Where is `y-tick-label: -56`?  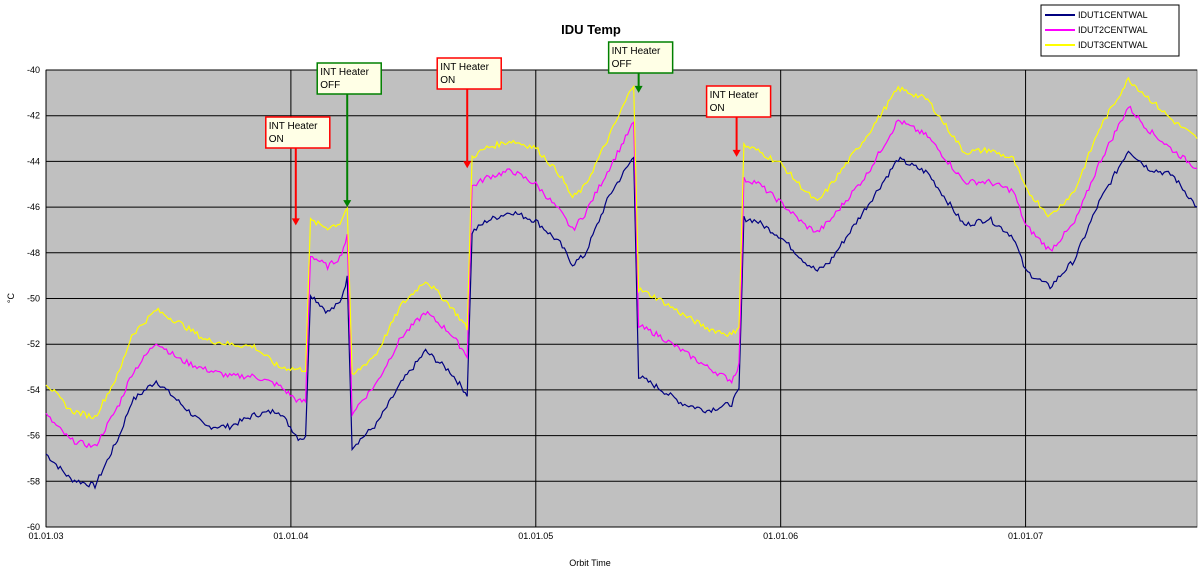 y-tick-label: -56 is located at coordinates (33, 436).